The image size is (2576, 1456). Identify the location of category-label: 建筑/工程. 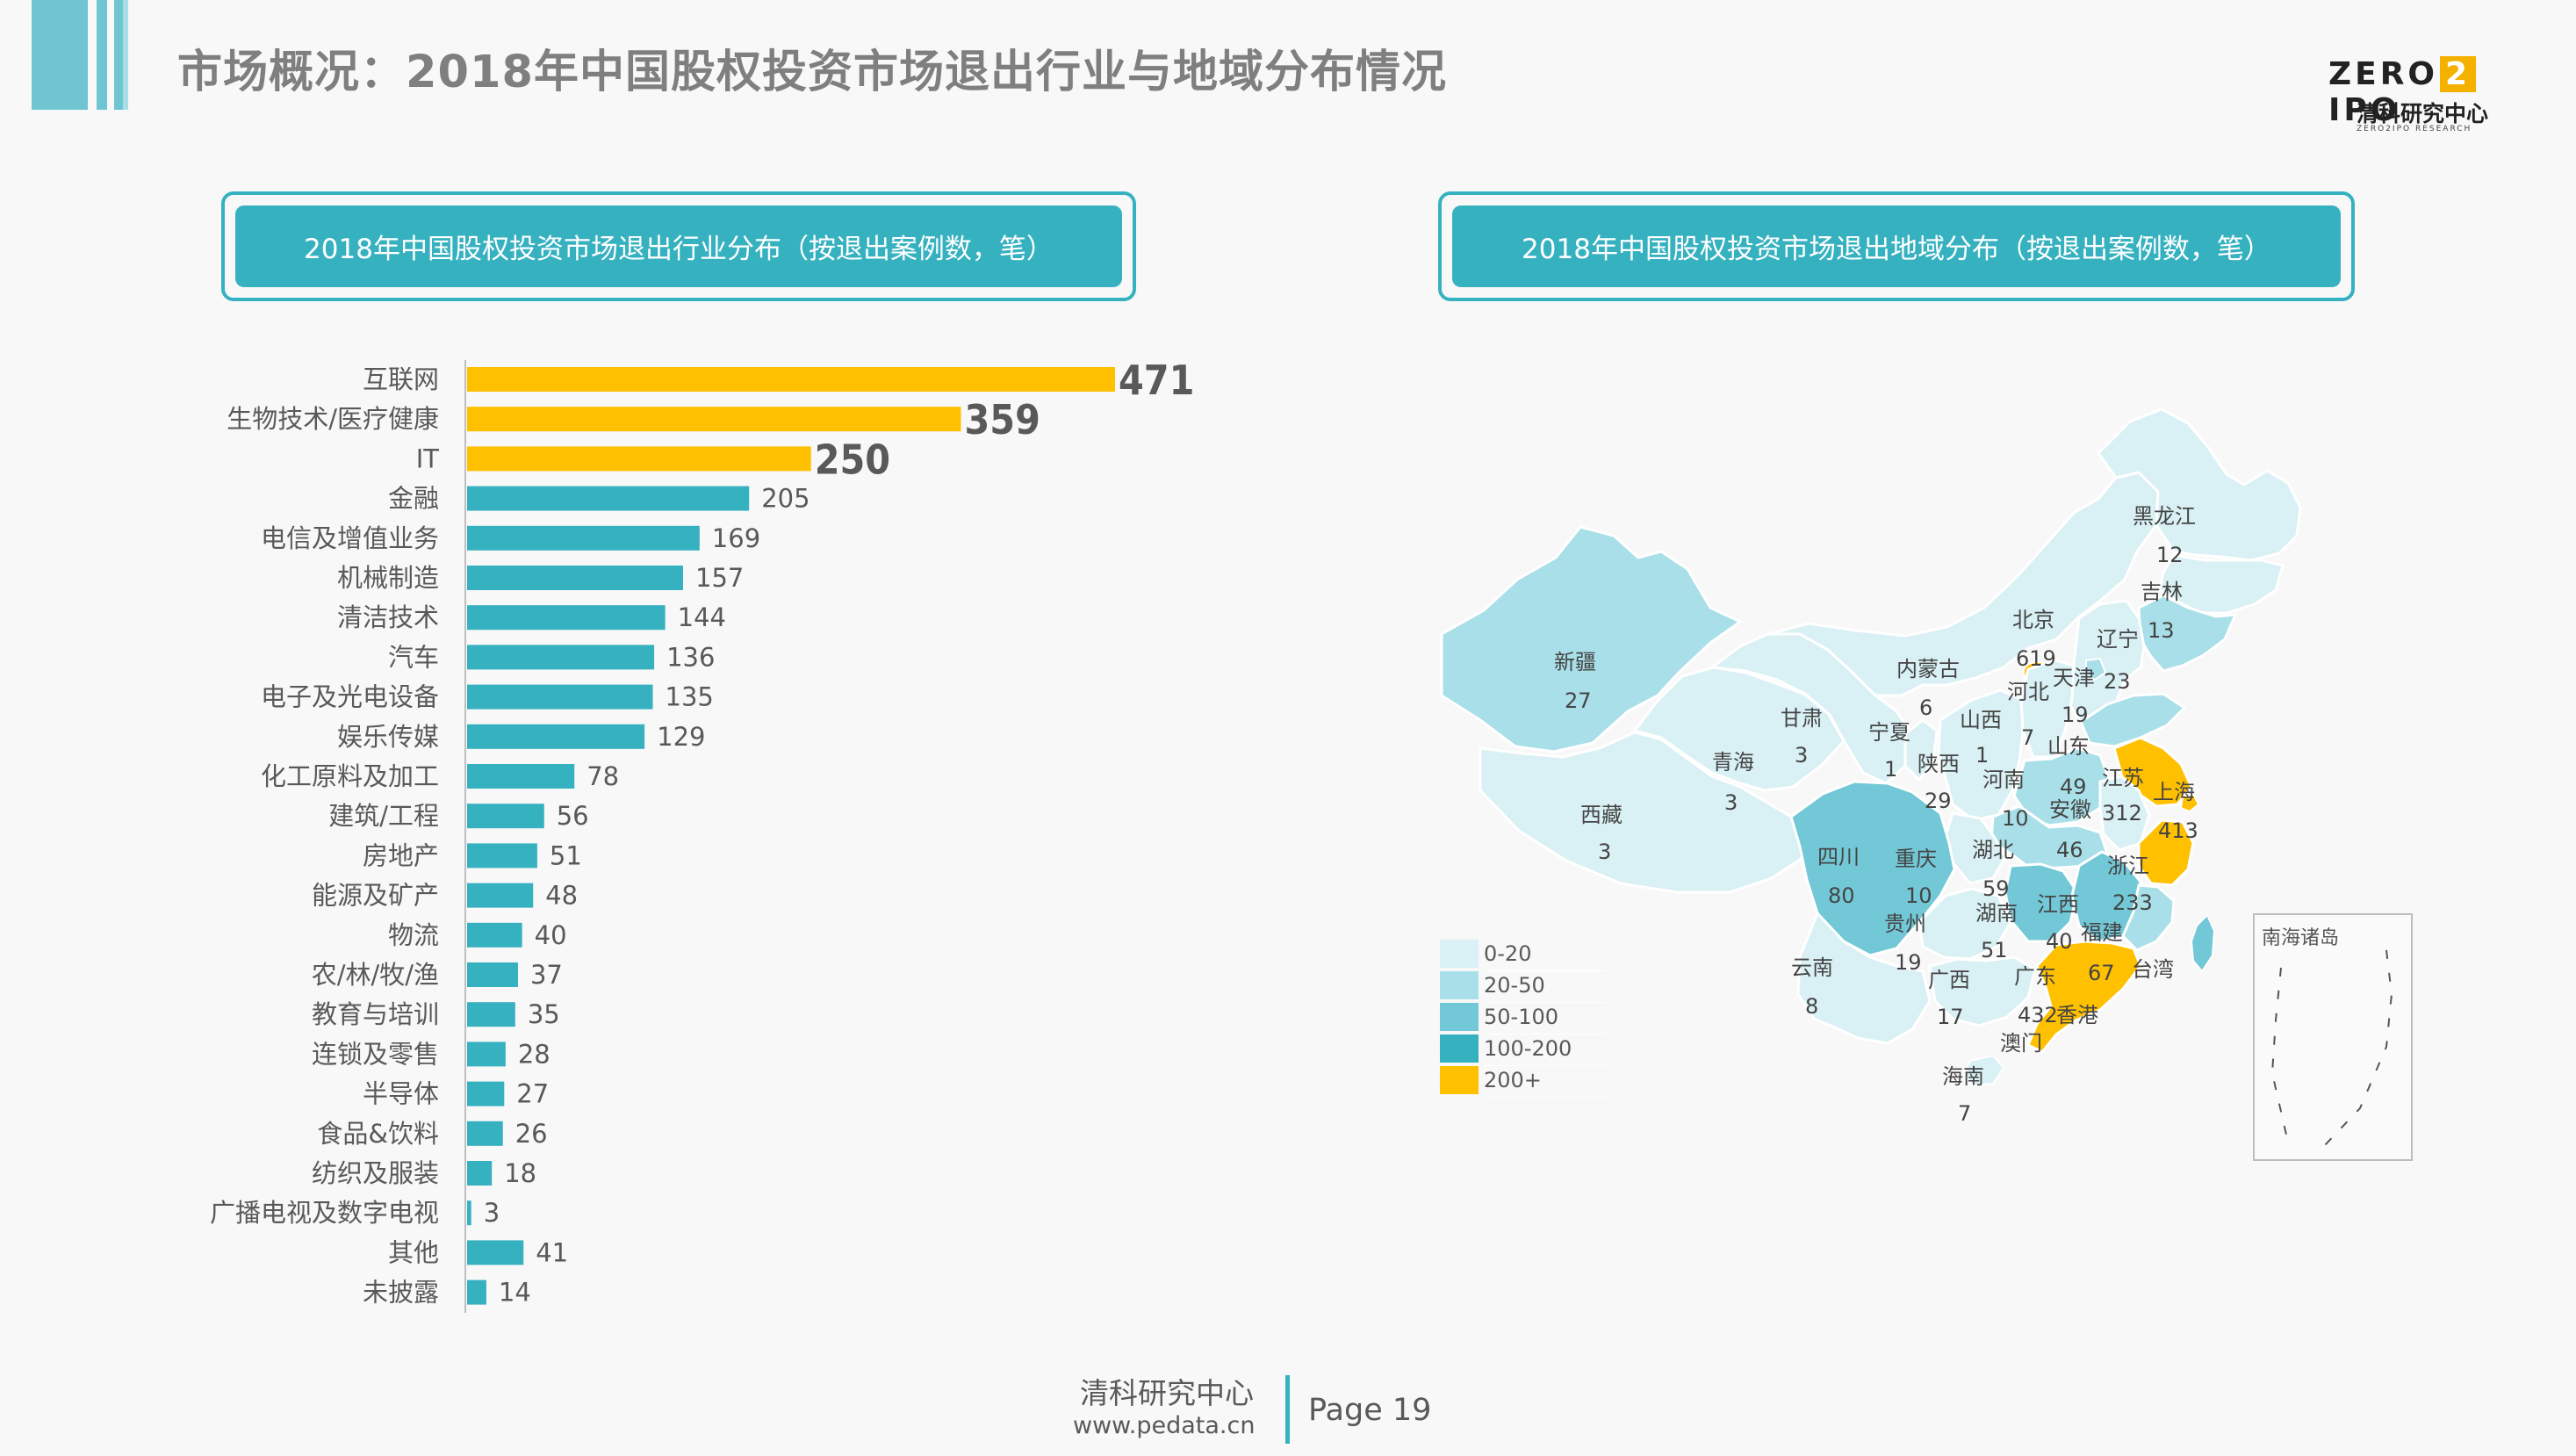
(383, 816).